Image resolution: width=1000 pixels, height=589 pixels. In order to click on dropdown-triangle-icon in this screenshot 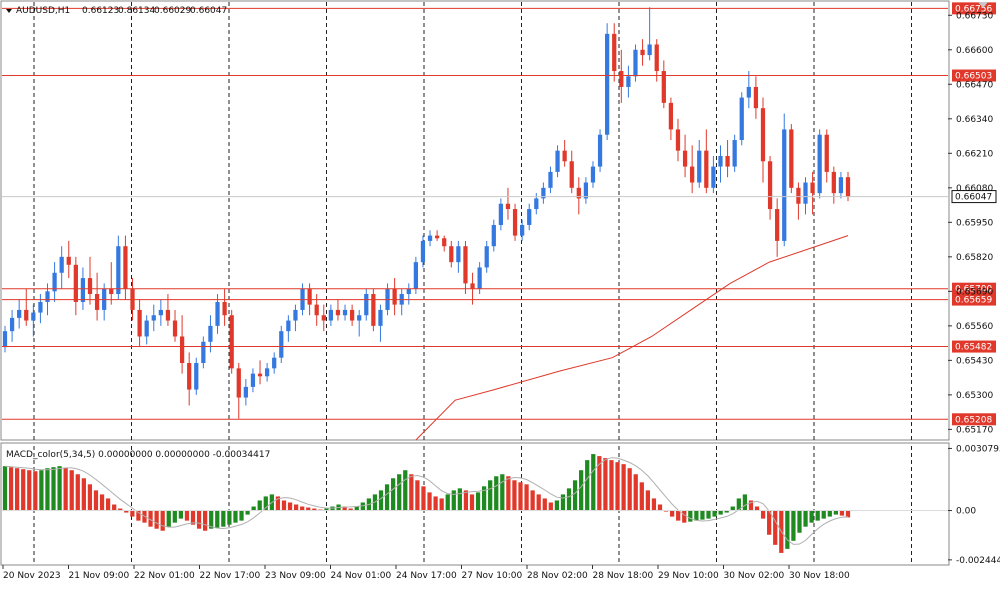, I will do `click(9, 11)`.